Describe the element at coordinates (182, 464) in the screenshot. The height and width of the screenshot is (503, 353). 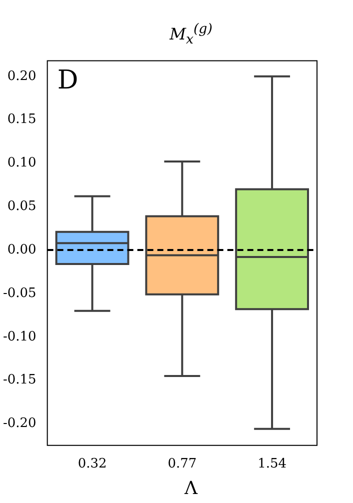
I see `x-tick-label: 0.77` at that location.